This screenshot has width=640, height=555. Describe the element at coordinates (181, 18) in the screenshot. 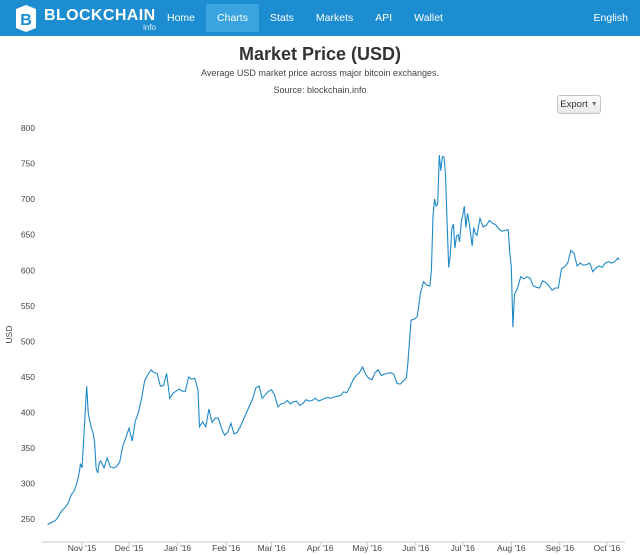

I see `nav-item-home: Home` at that location.